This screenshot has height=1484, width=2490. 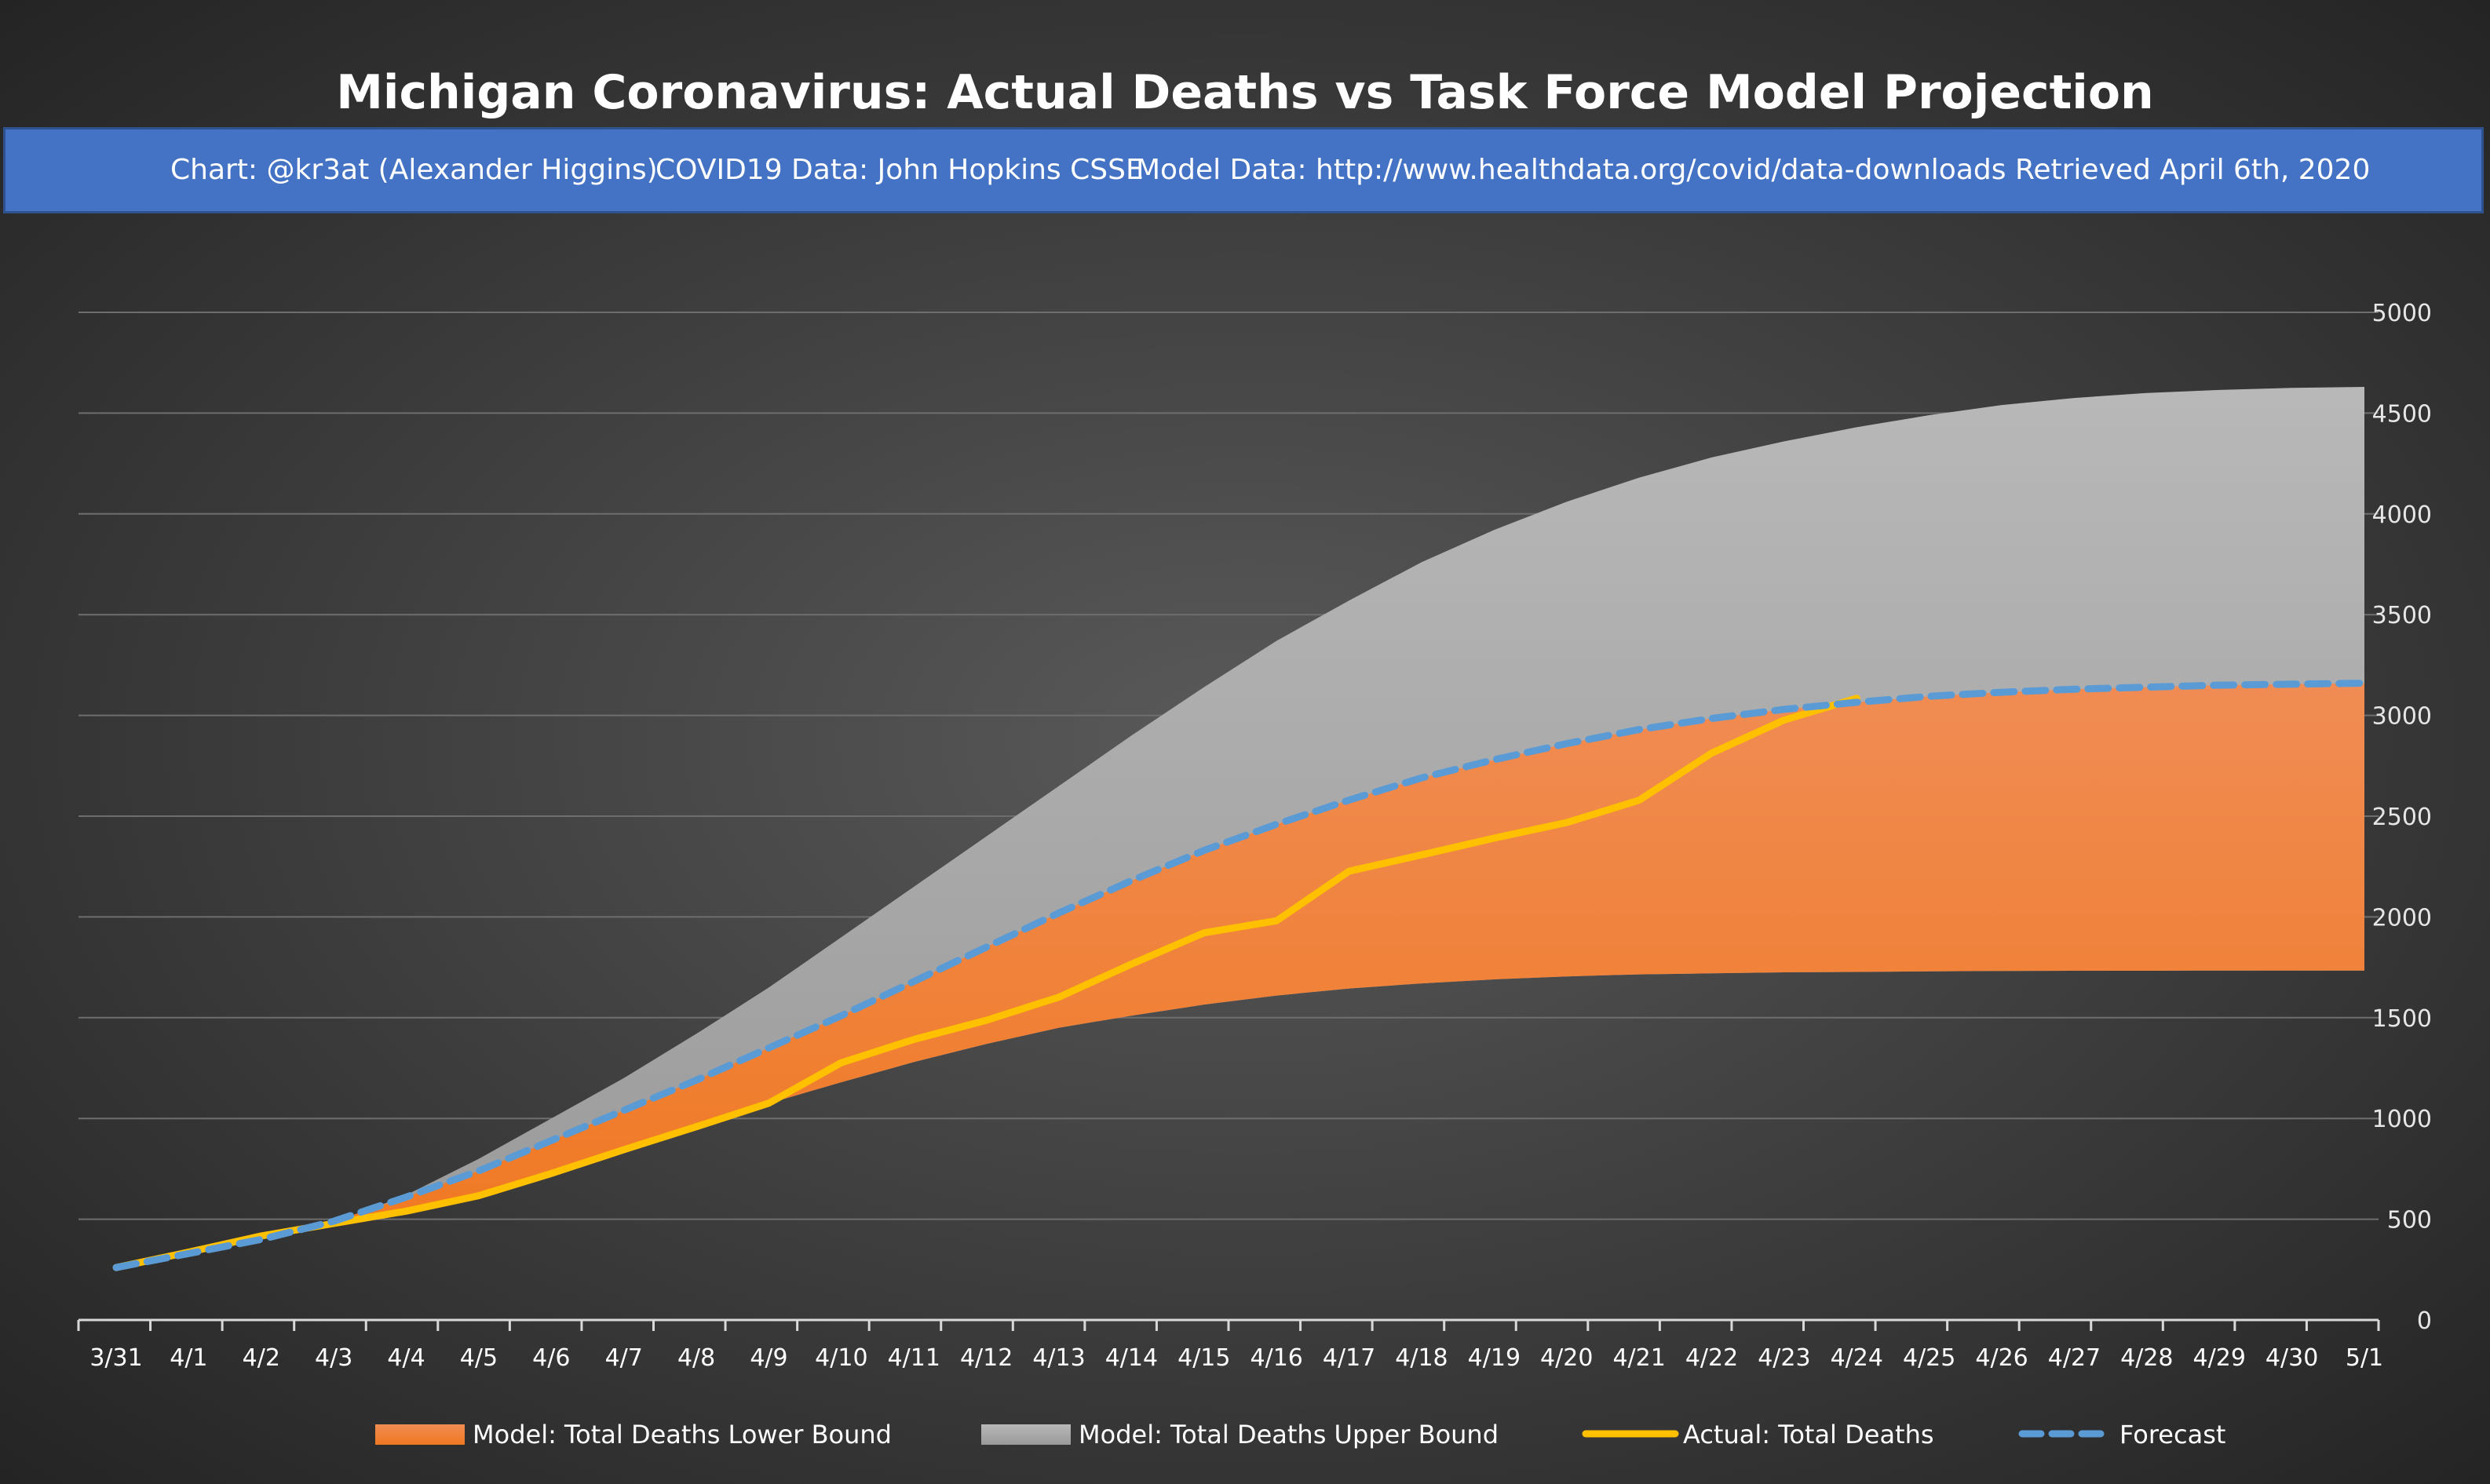 What do you see at coordinates (2402, 313) in the screenshot?
I see `y-tick-label: 5000` at bounding box center [2402, 313].